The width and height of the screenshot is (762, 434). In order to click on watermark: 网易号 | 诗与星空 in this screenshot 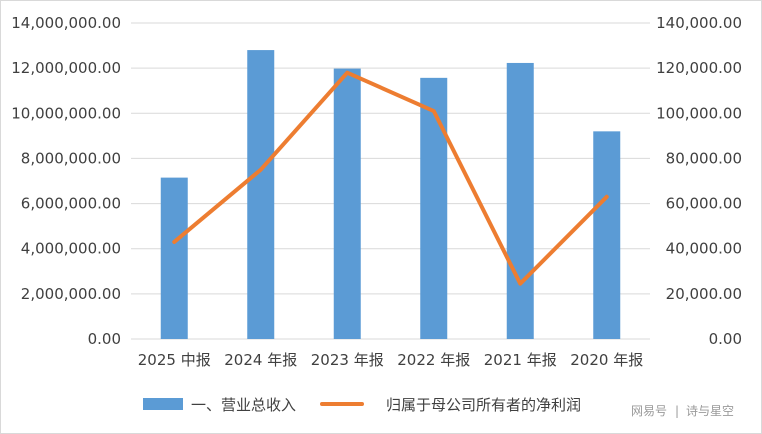, I will do `click(682, 411)`.